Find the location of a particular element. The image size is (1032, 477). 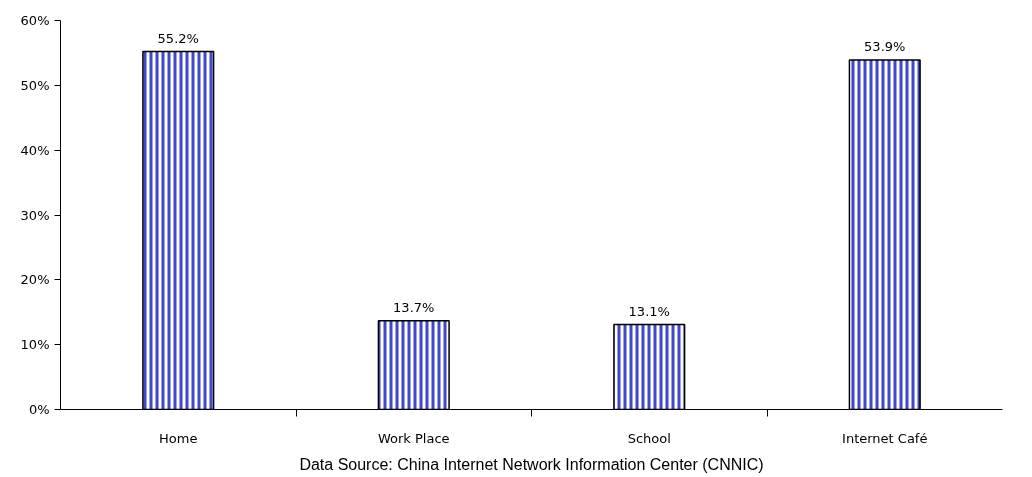

x-tick-label: Work Place is located at coordinates (413, 438).